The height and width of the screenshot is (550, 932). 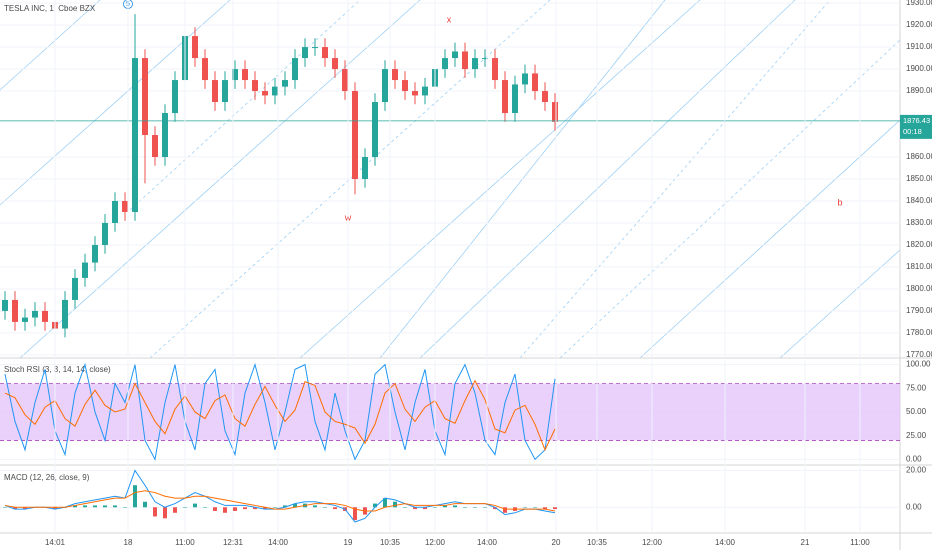 I want to click on y-tick-label: 1790.00, so click(x=919, y=310).